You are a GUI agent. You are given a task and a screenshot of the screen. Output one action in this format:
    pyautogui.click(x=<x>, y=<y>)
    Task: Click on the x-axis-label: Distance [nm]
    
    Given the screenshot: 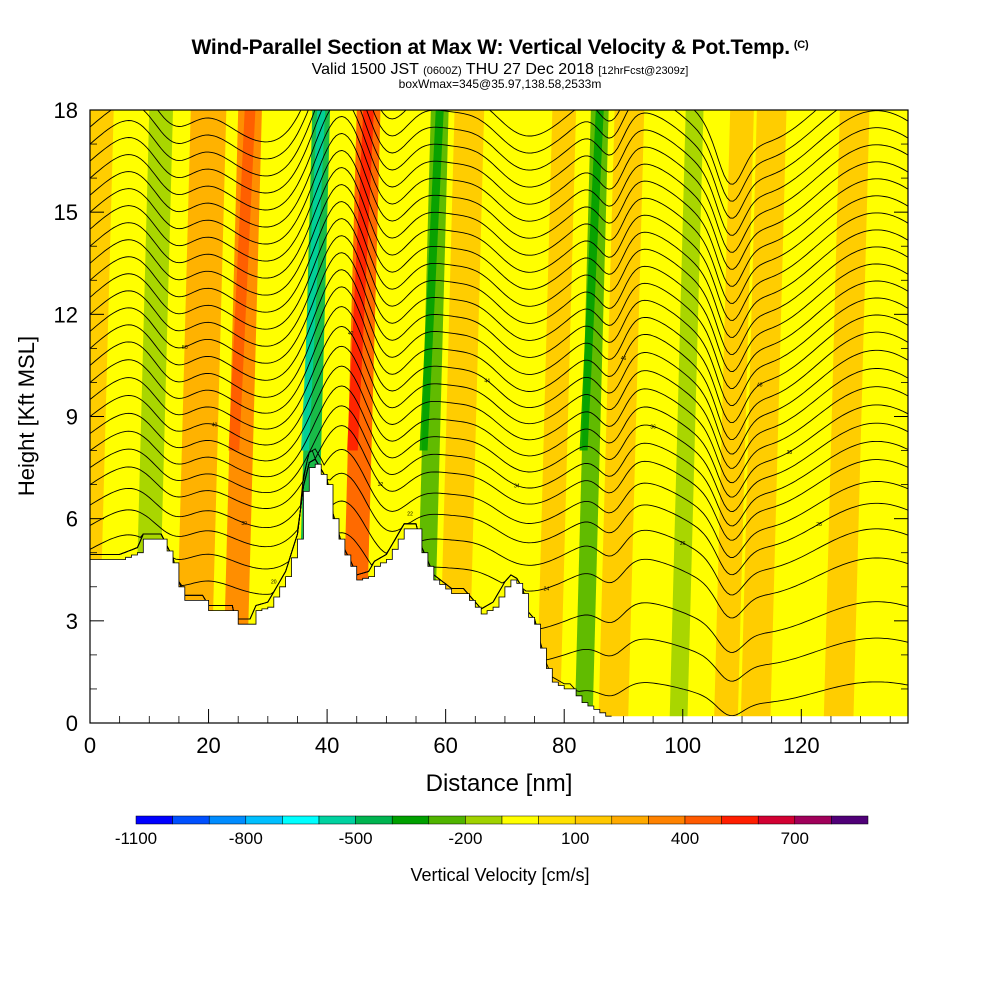 What is the action you would take?
    pyautogui.click(x=499, y=783)
    